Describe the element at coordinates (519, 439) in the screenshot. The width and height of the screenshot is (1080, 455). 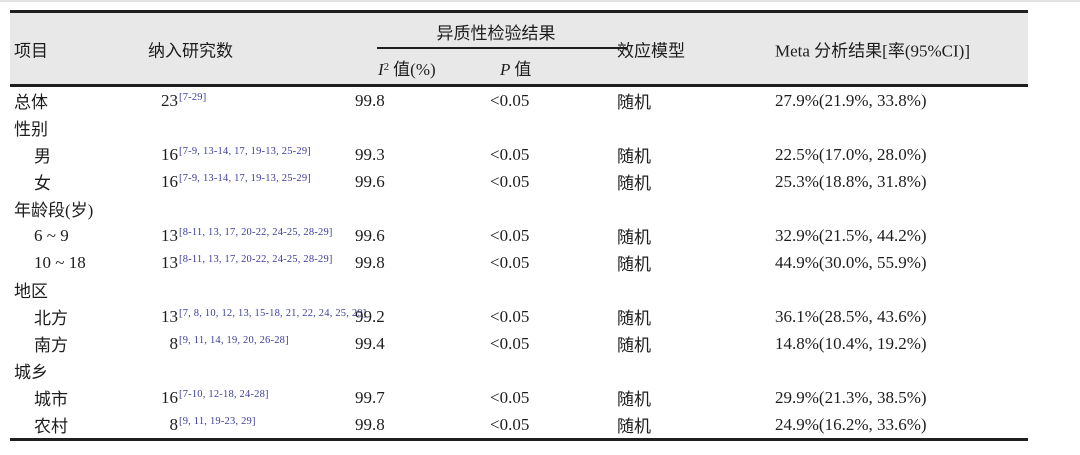
I see `table-bottom-rule` at that location.